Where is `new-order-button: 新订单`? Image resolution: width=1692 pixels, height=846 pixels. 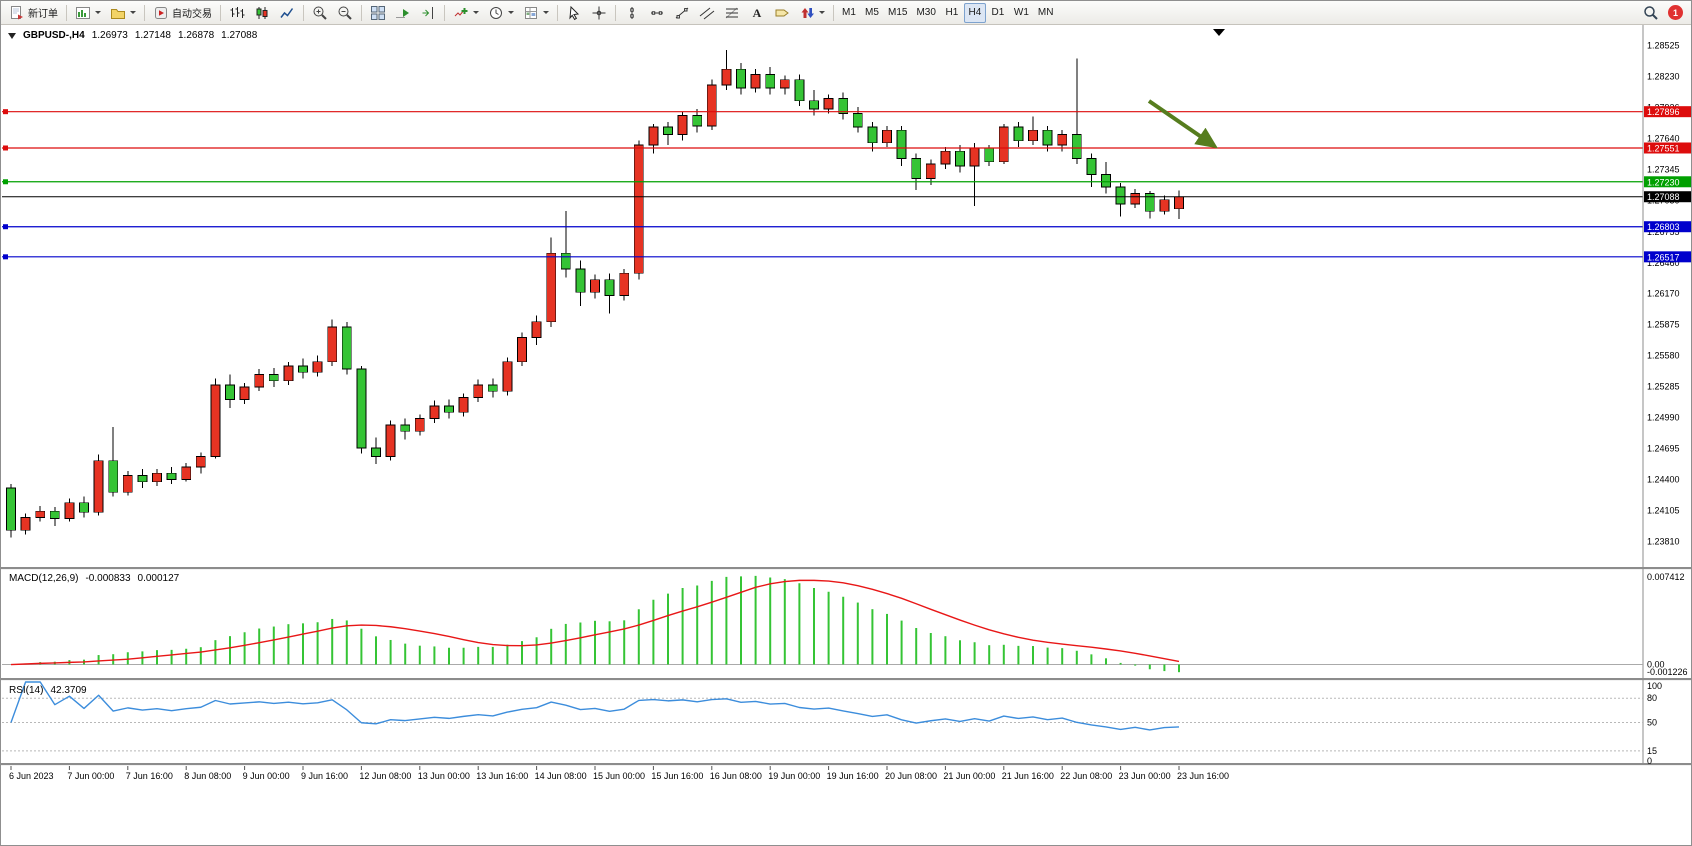 new-order-button: 新订单 is located at coordinates (33, 13).